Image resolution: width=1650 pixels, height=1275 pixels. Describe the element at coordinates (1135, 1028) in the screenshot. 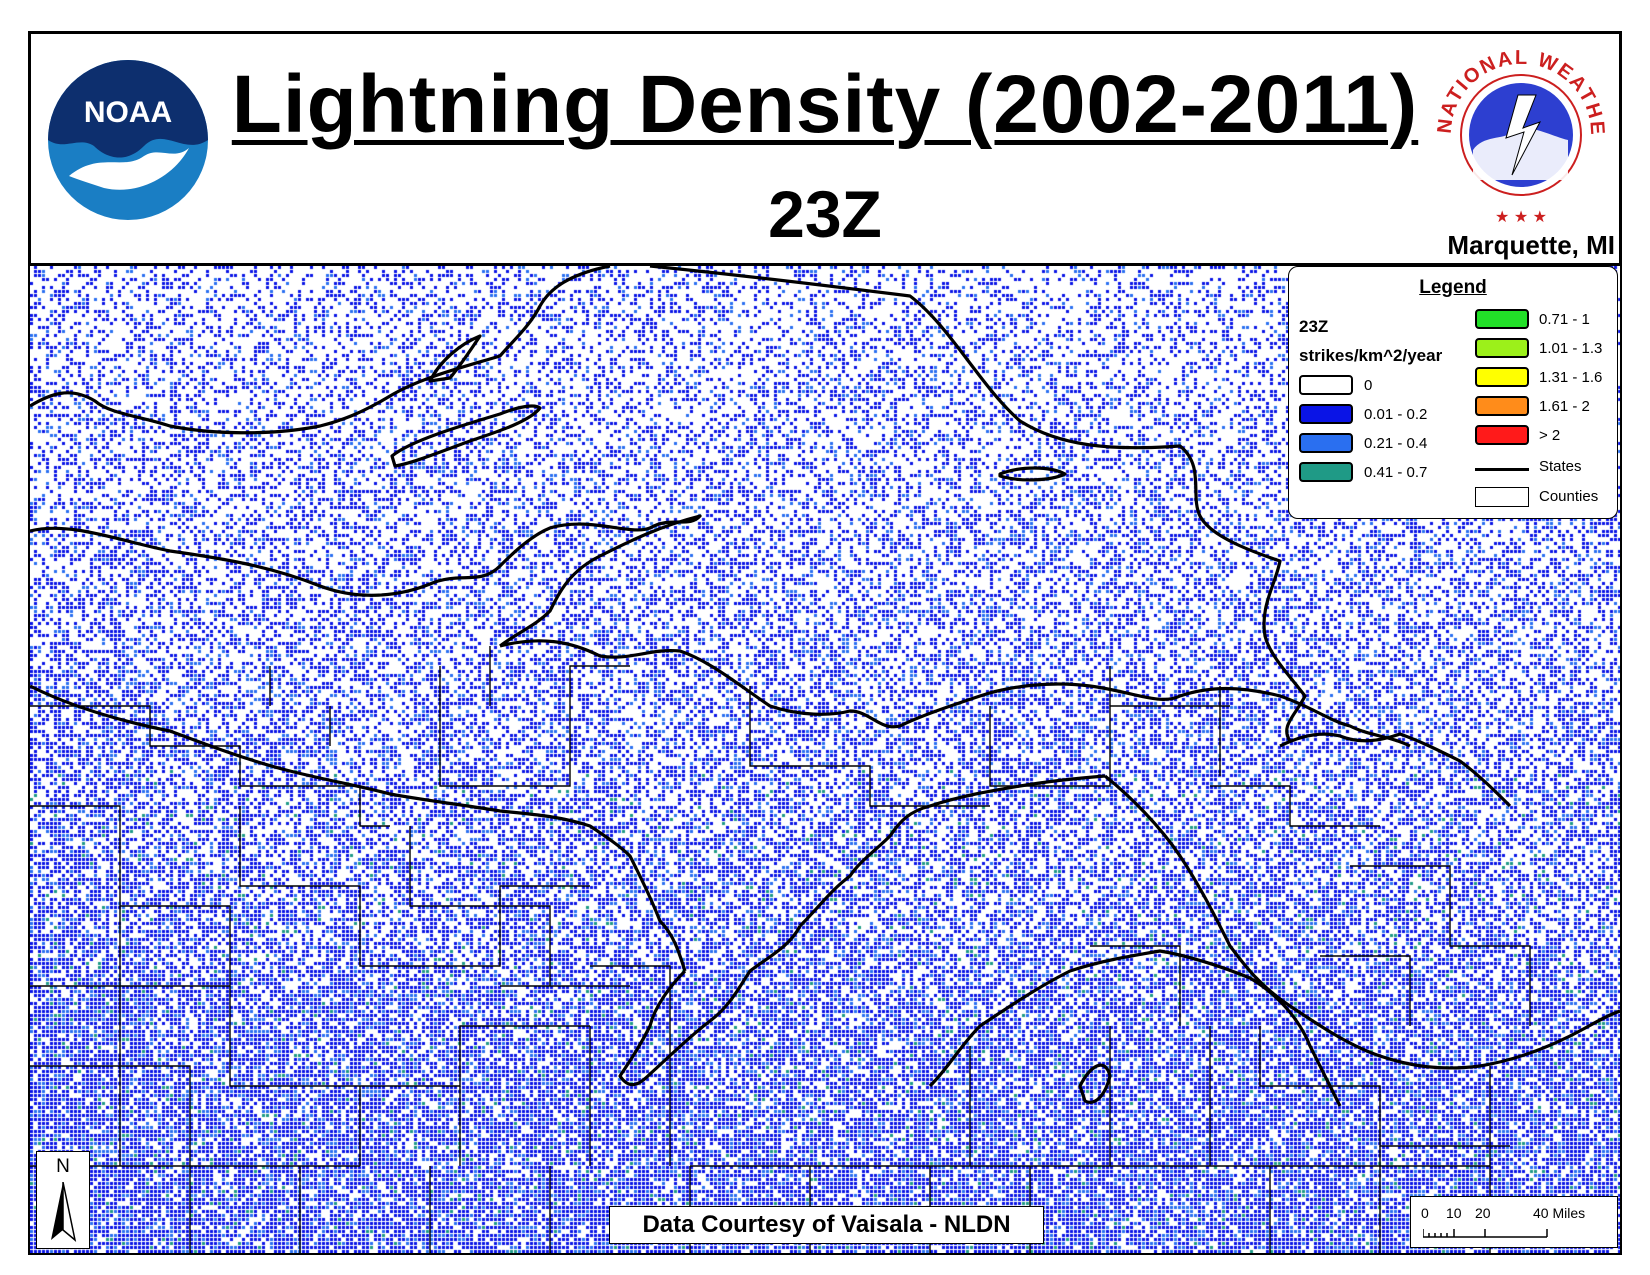

I see `lake-michigan-east-shore` at that location.